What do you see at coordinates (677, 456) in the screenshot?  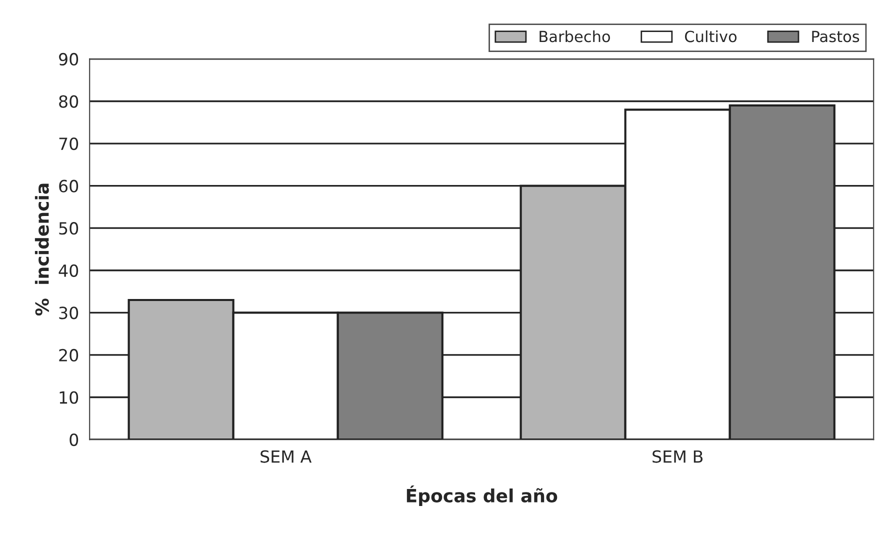 I see `x-tick-label: SEM B` at bounding box center [677, 456].